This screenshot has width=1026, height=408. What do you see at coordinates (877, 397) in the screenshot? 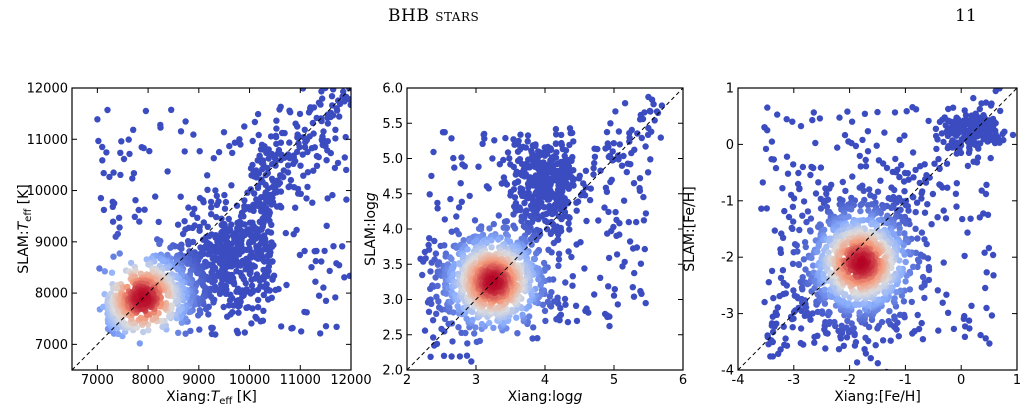
I see `x-axis-label: Xiang:[Fe/H]` at bounding box center [877, 397].